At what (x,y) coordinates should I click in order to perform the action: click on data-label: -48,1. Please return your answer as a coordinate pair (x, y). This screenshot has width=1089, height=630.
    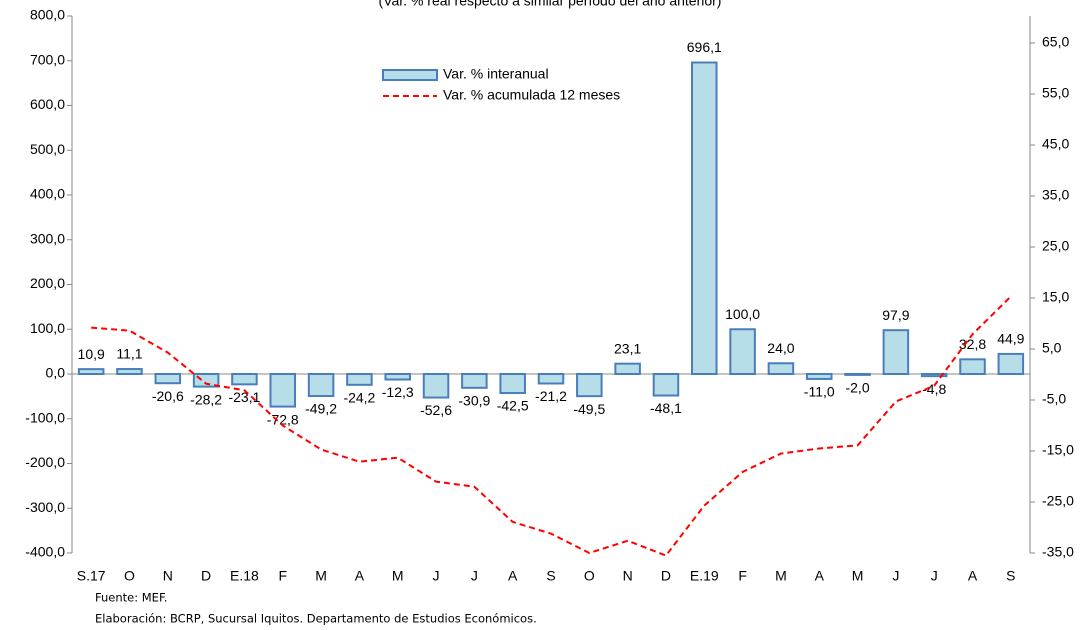
    Looking at the image, I should click on (666, 408).